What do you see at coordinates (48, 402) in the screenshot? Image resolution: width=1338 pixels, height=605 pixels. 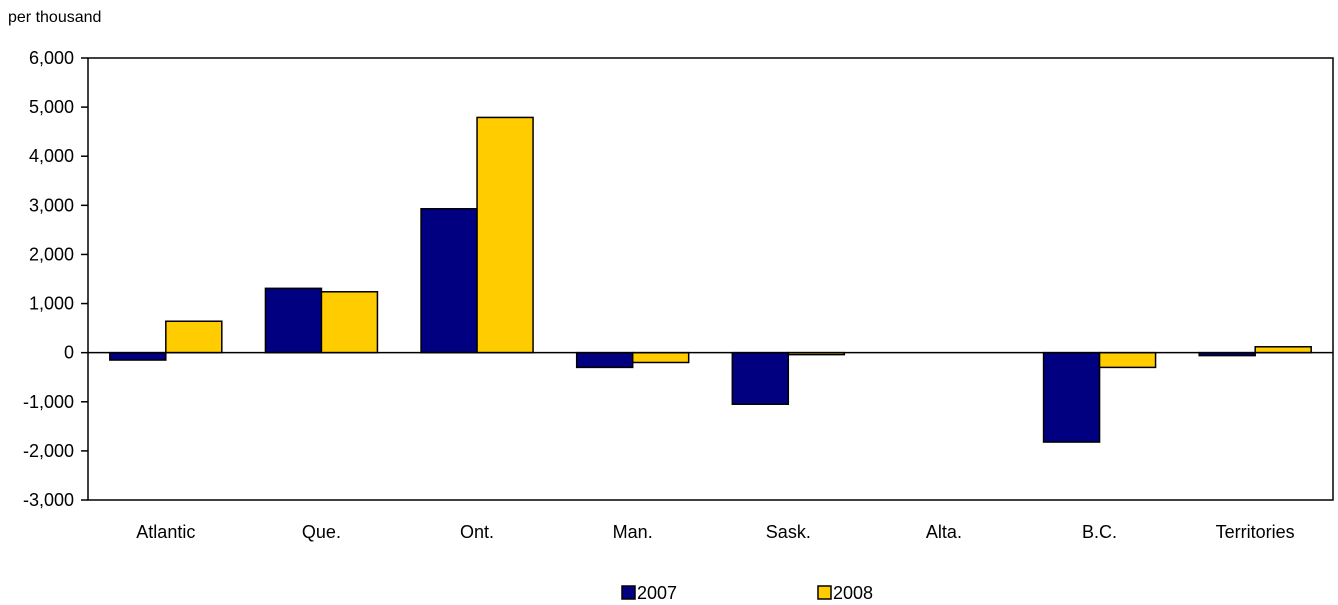 I see `y-tick-label: -1,000` at bounding box center [48, 402].